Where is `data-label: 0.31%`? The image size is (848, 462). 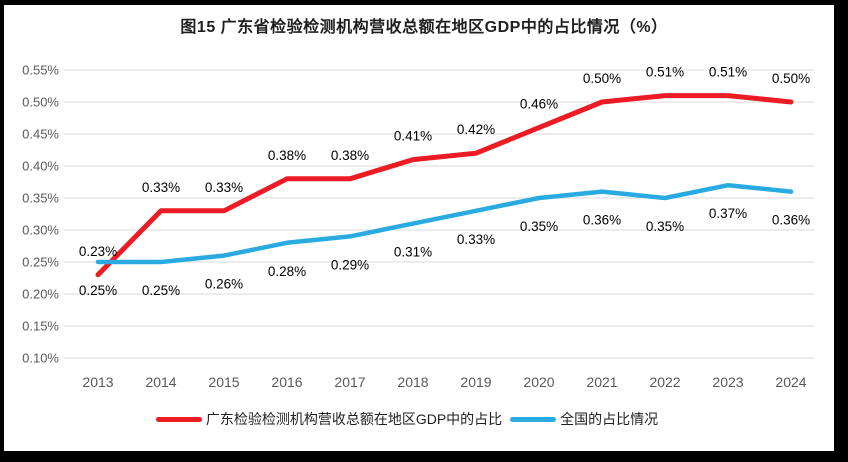
data-label: 0.31% is located at coordinates (413, 252).